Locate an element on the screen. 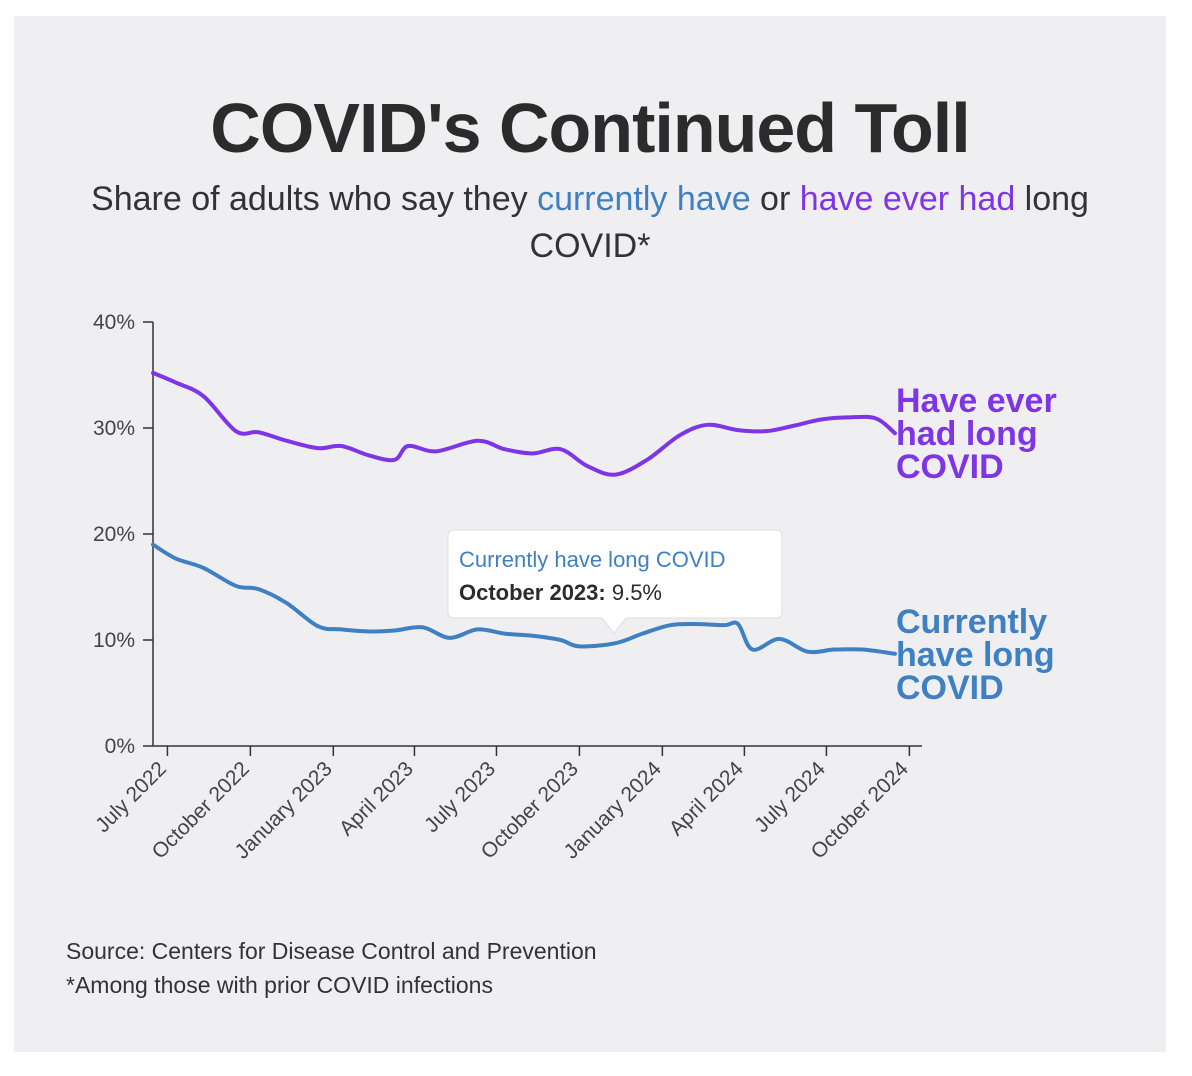 The image size is (1192, 1076). series-label-ever: COVID is located at coordinates (950, 467).